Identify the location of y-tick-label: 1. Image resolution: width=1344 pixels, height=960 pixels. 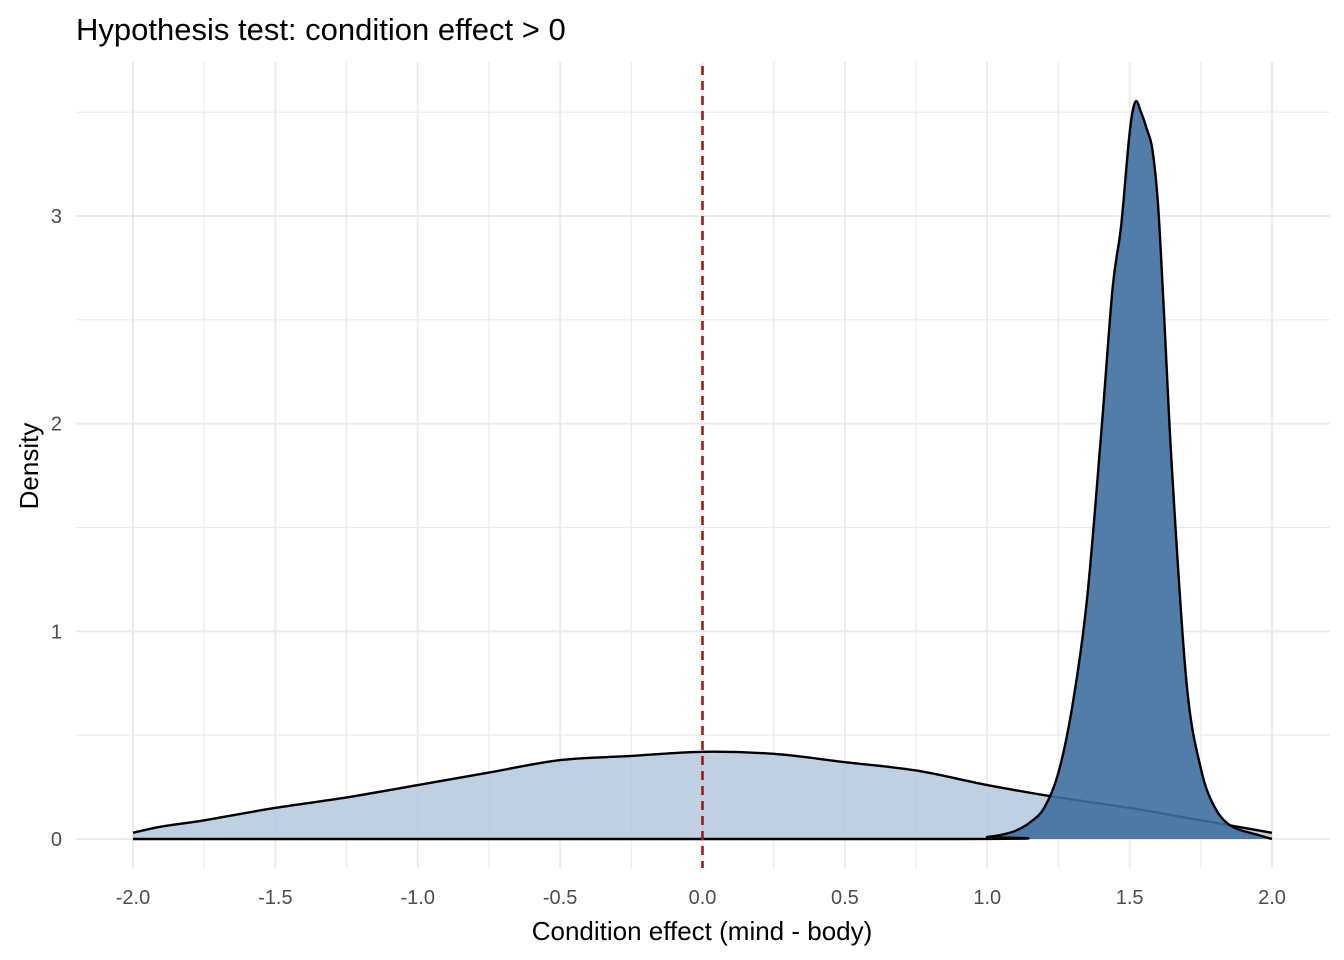
(56, 632).